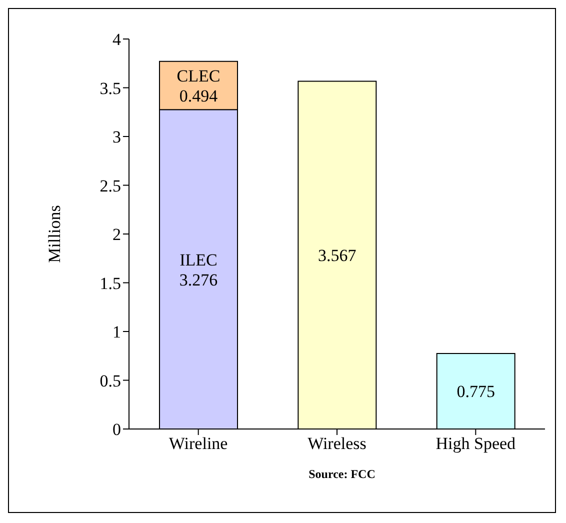 This screenshot has width=566, height=523. What do you see at coordinates (342, 474) in the screenshot?
I see `source-note: Source: FCC` at bounding box center [342, 474].